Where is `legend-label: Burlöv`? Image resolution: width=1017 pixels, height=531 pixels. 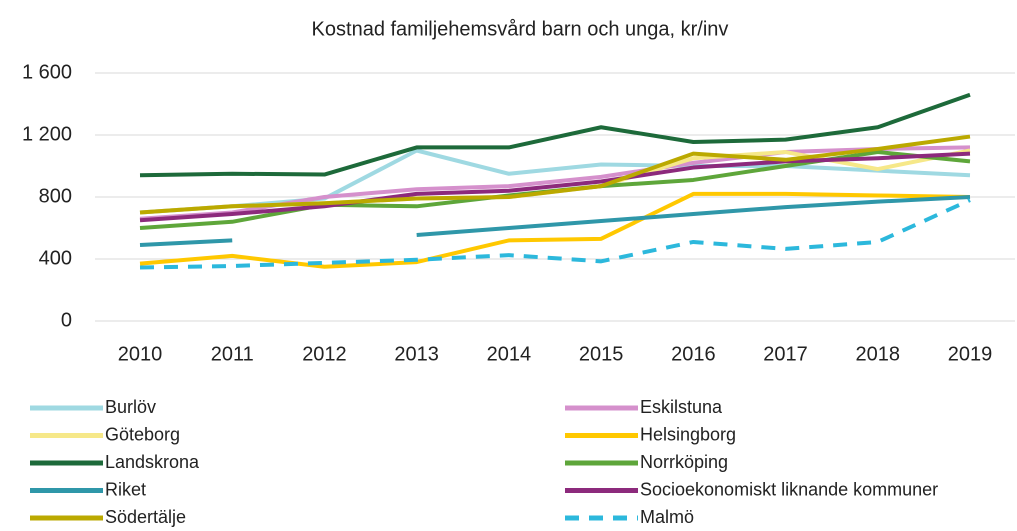 legend-label: Burlöv is located at coordinates (130, 407).